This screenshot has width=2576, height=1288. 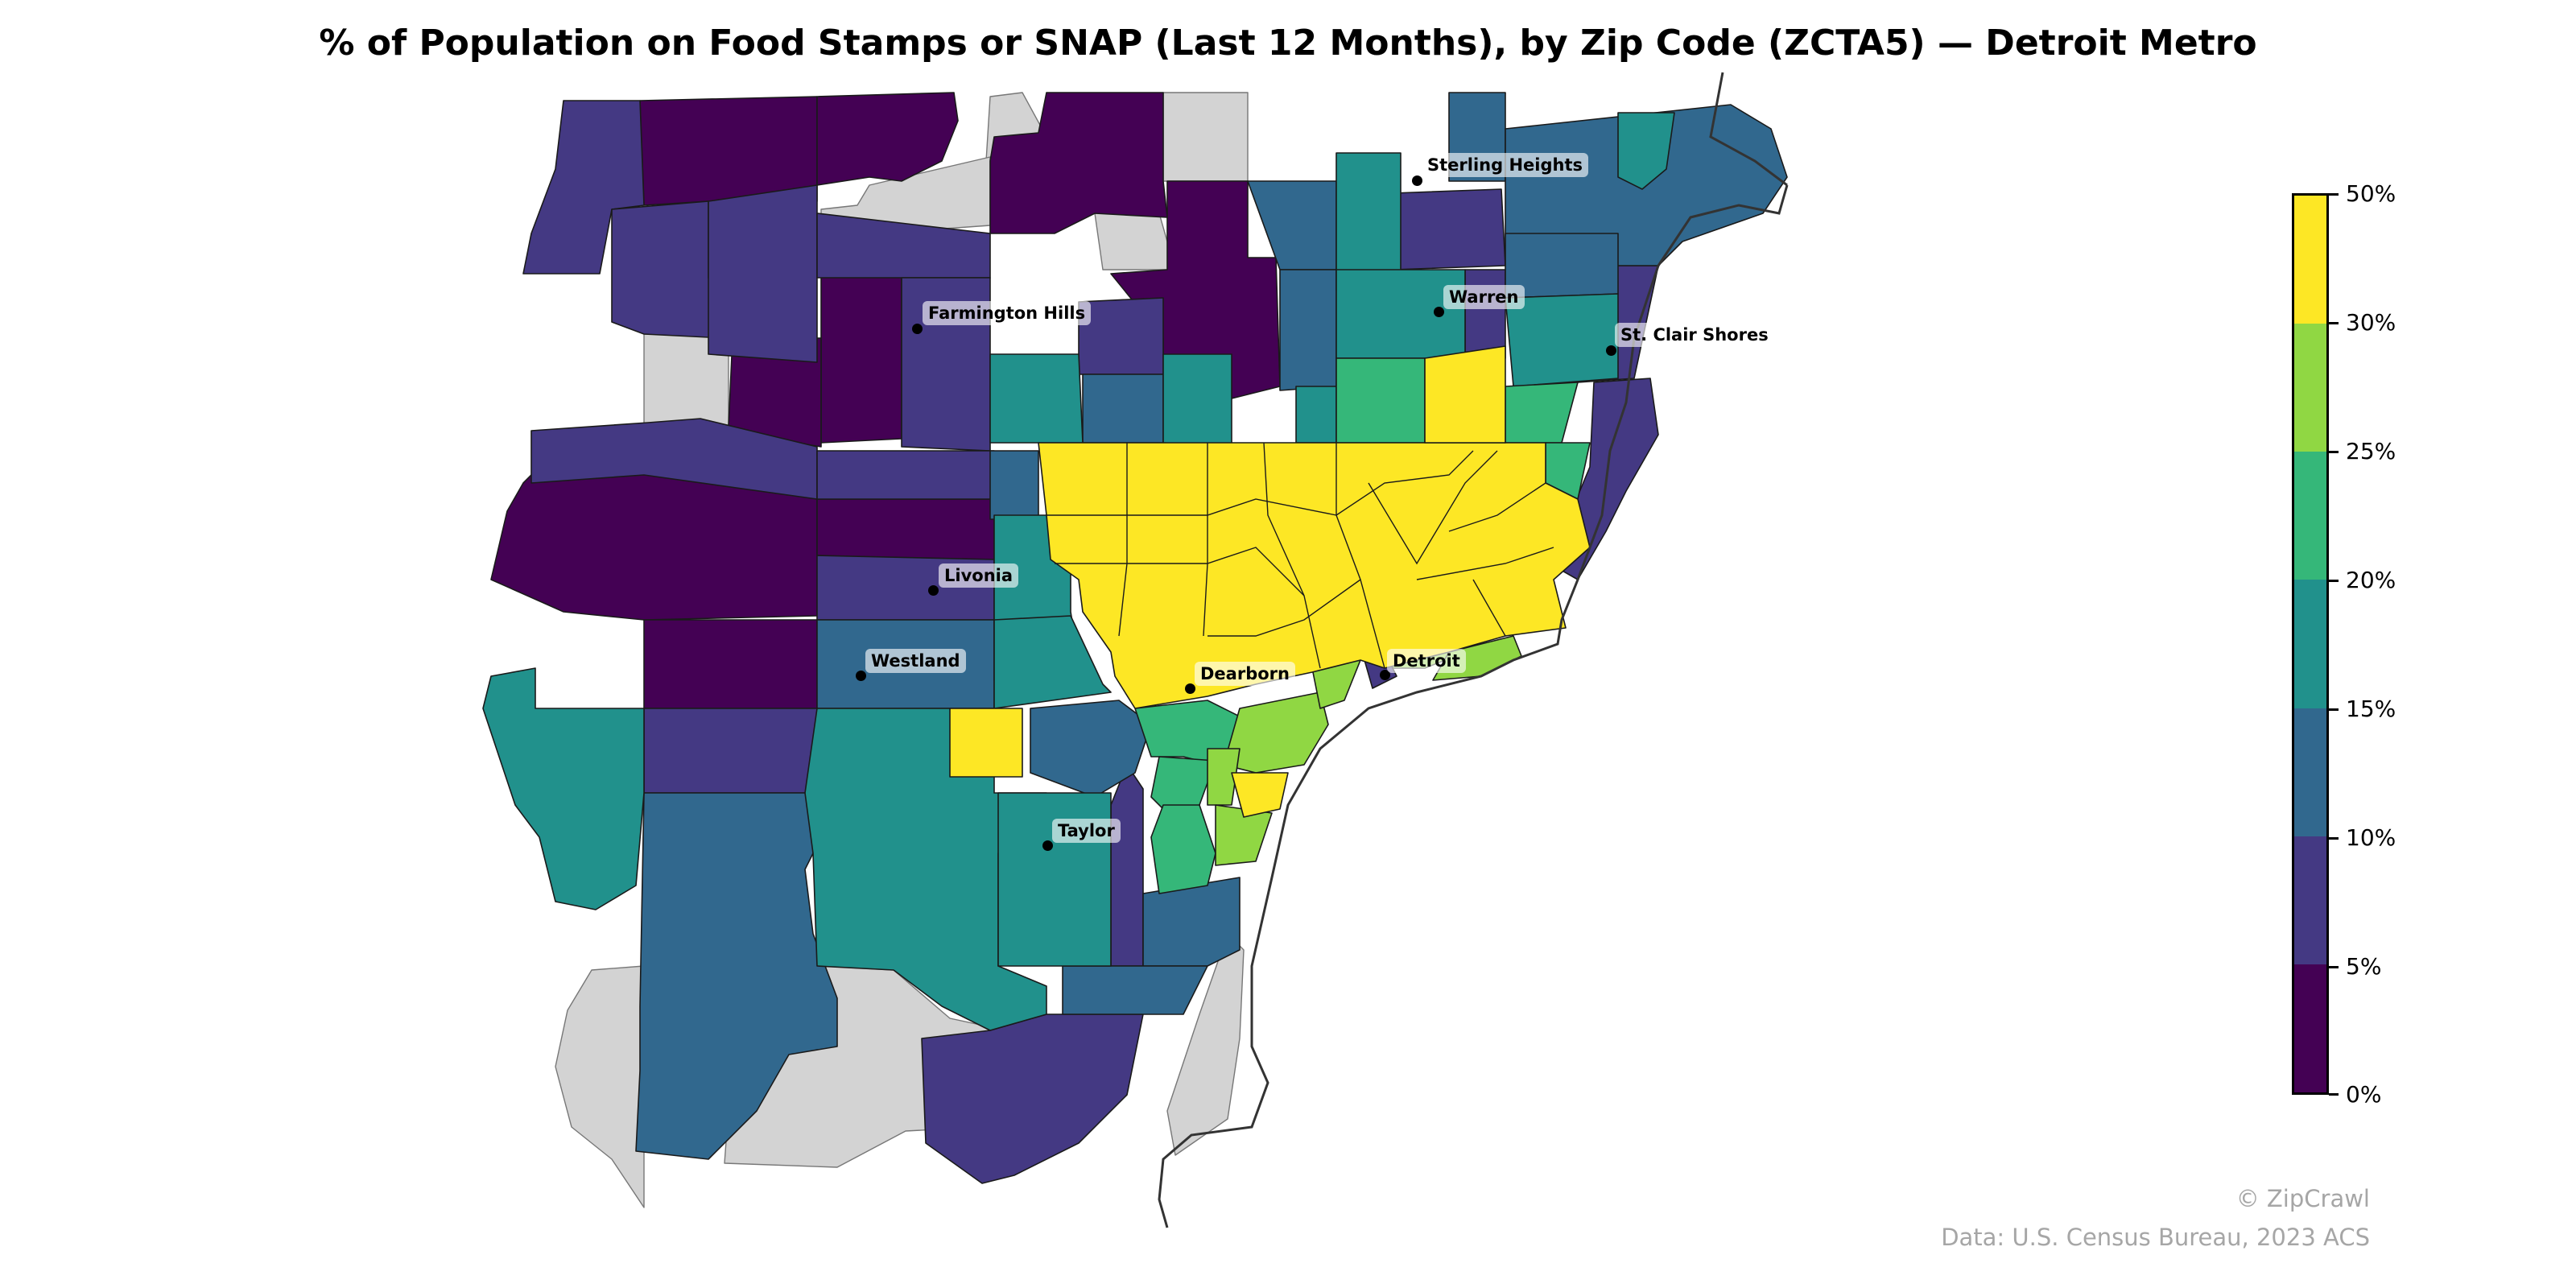 I want to click on city-dot-taylor, so click(x=1047, y=845).